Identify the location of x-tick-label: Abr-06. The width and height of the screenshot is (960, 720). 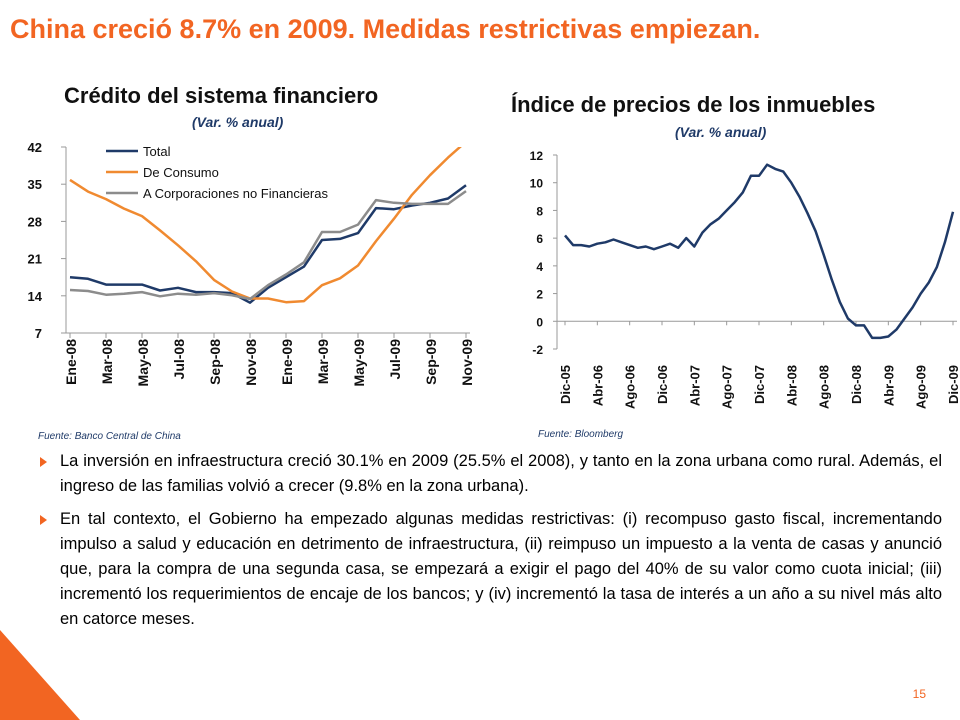
(597, 385).